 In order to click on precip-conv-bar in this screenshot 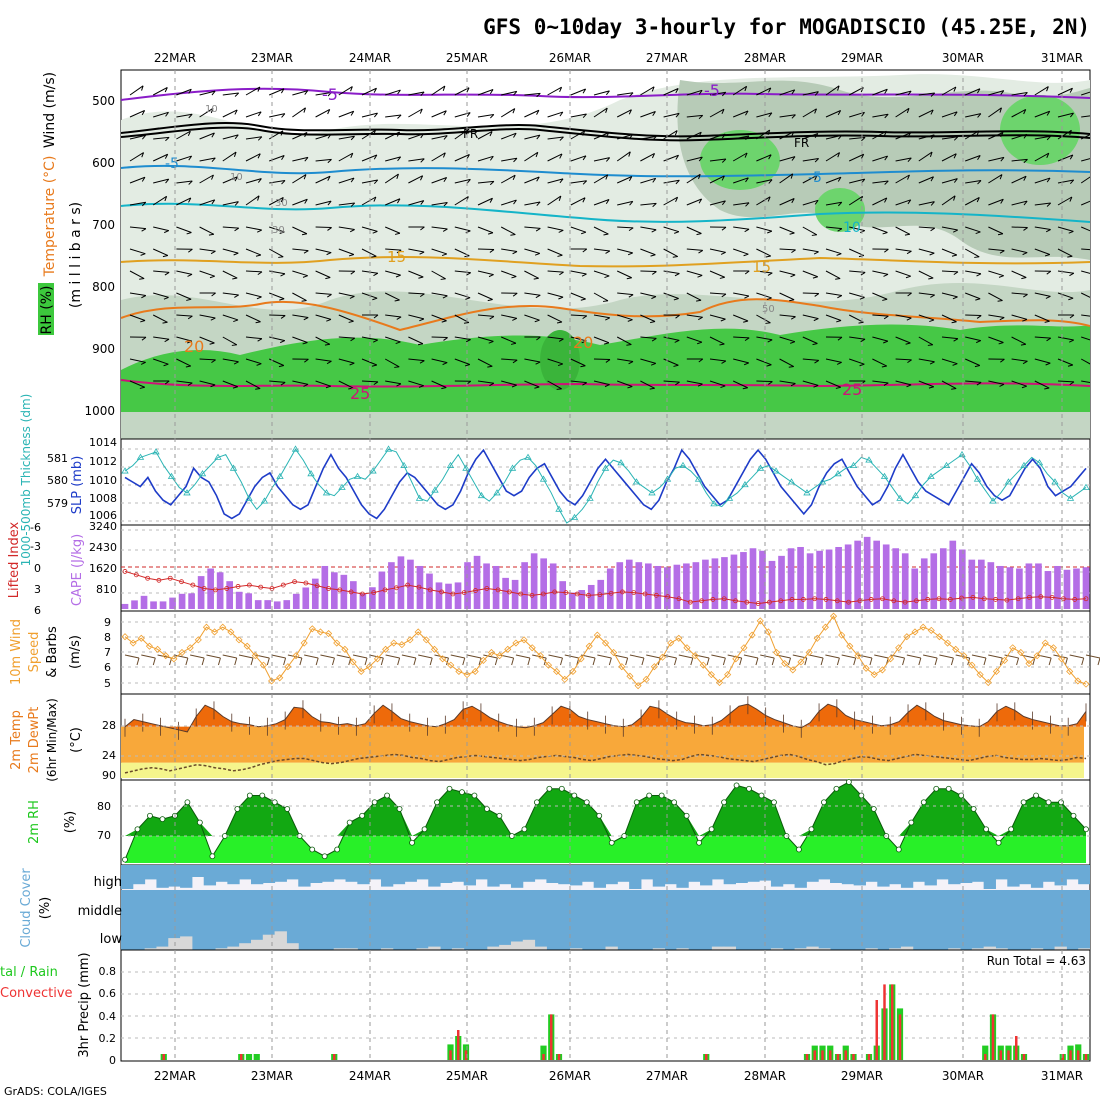, I will do `click(822, 1055)`.